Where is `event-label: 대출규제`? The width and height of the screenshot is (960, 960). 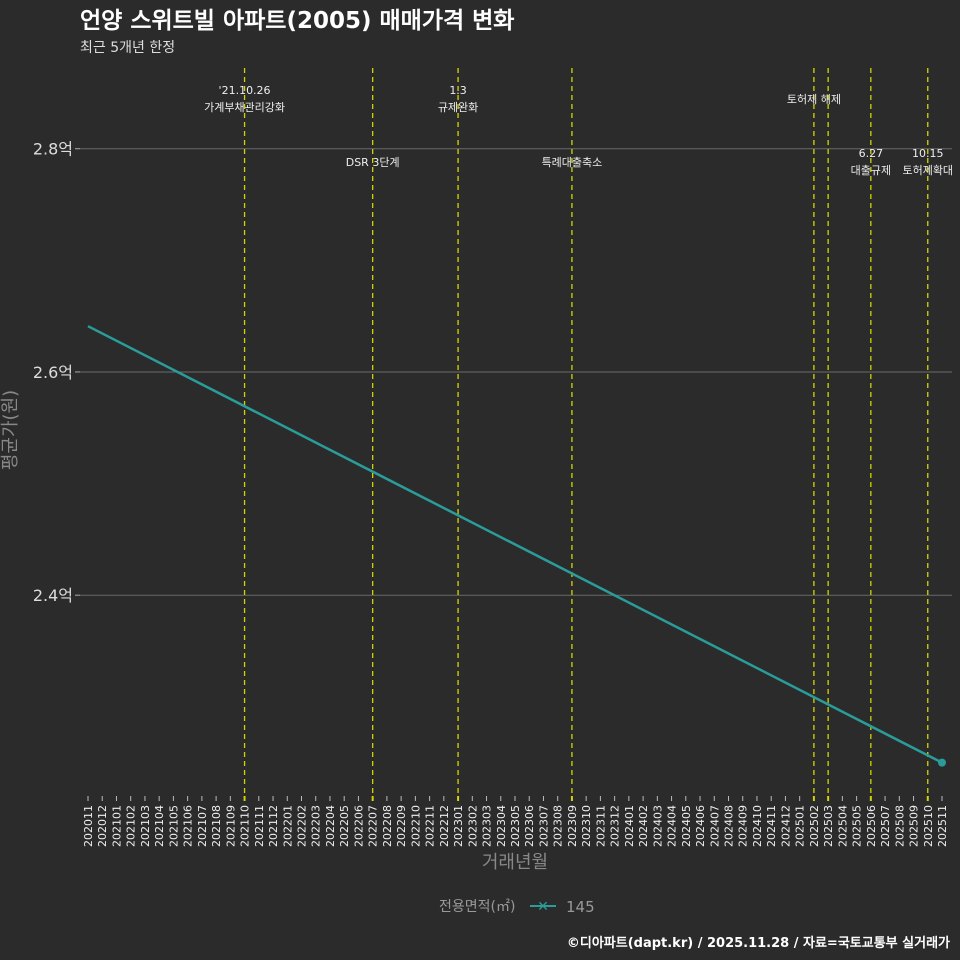 event-label: 대출규제 is located at coordinates (871, 170).